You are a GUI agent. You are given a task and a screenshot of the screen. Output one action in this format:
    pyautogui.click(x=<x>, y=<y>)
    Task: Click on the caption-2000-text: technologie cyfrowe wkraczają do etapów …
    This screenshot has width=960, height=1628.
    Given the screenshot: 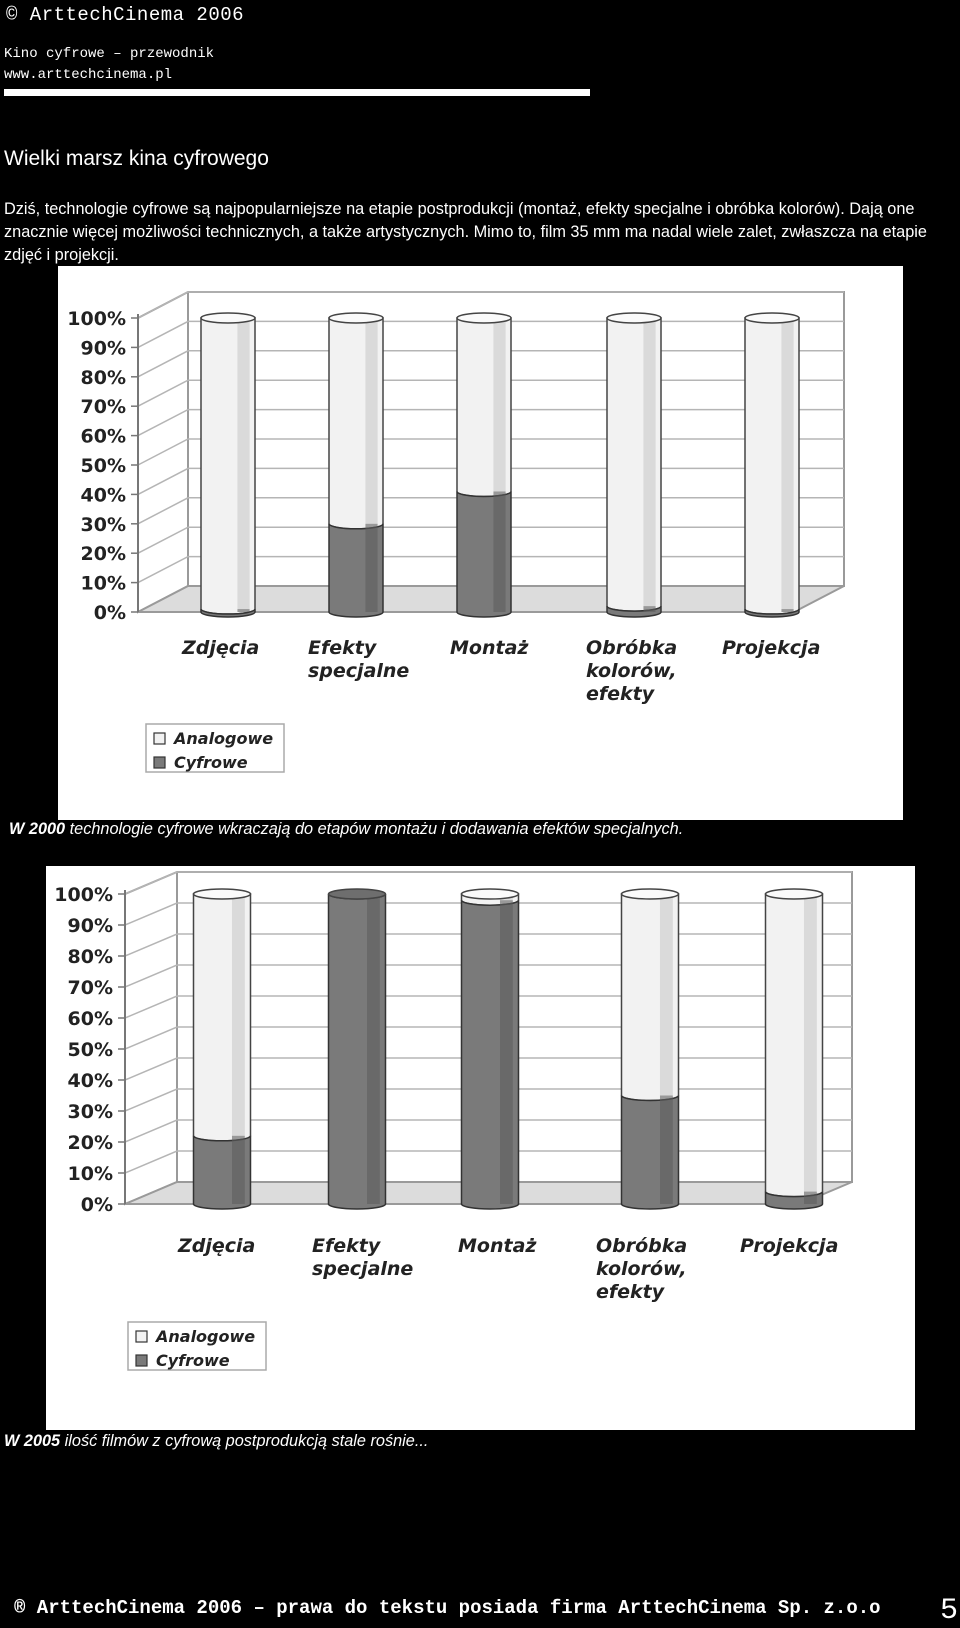 What is the action you would take?
    pyautogui.click(x=374, y=829)
    